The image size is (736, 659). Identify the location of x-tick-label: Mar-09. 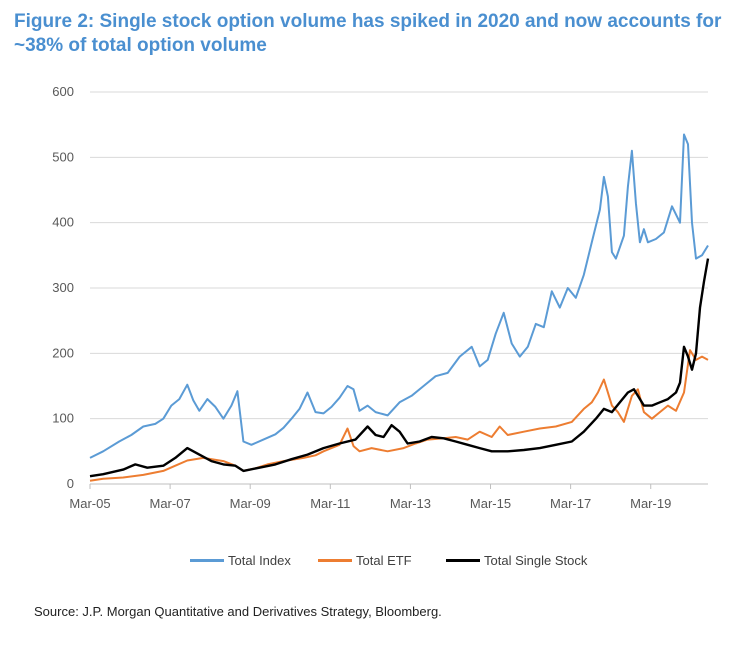
(250, 503).